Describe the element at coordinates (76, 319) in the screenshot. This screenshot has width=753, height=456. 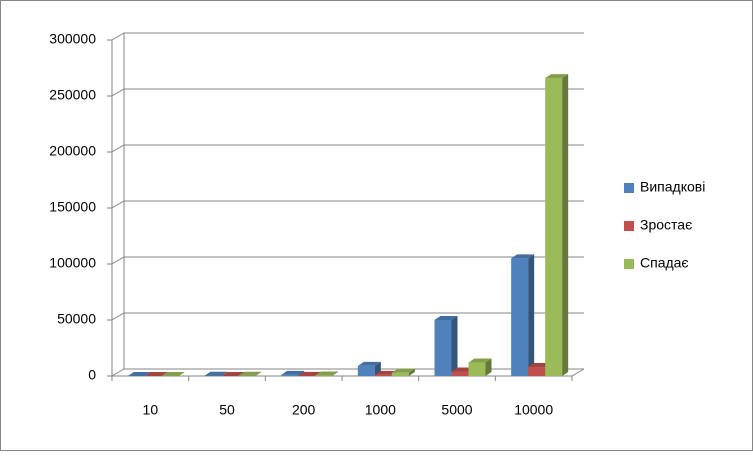
I see `y-tick-label: 50000` at that location.